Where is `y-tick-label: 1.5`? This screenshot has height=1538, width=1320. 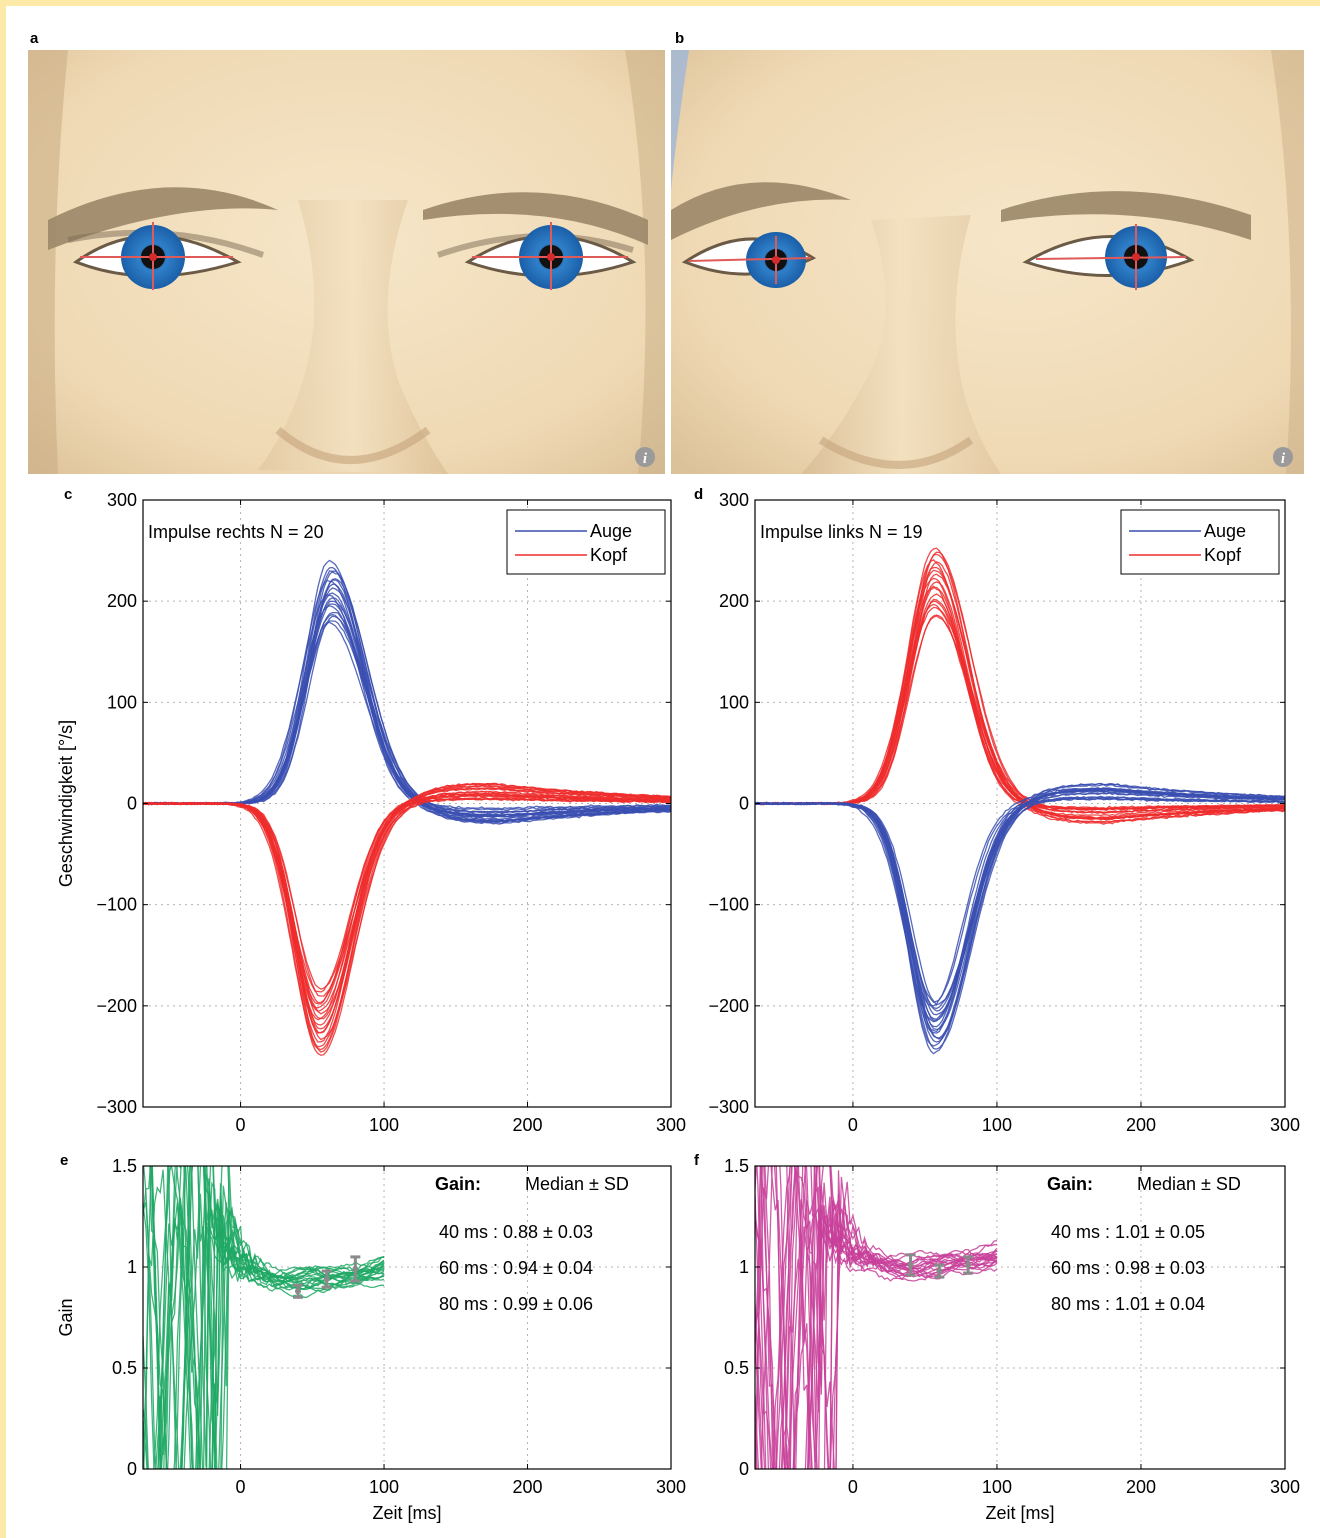
y-tick-label: 1.5 is located at coordinates (736, 1166).